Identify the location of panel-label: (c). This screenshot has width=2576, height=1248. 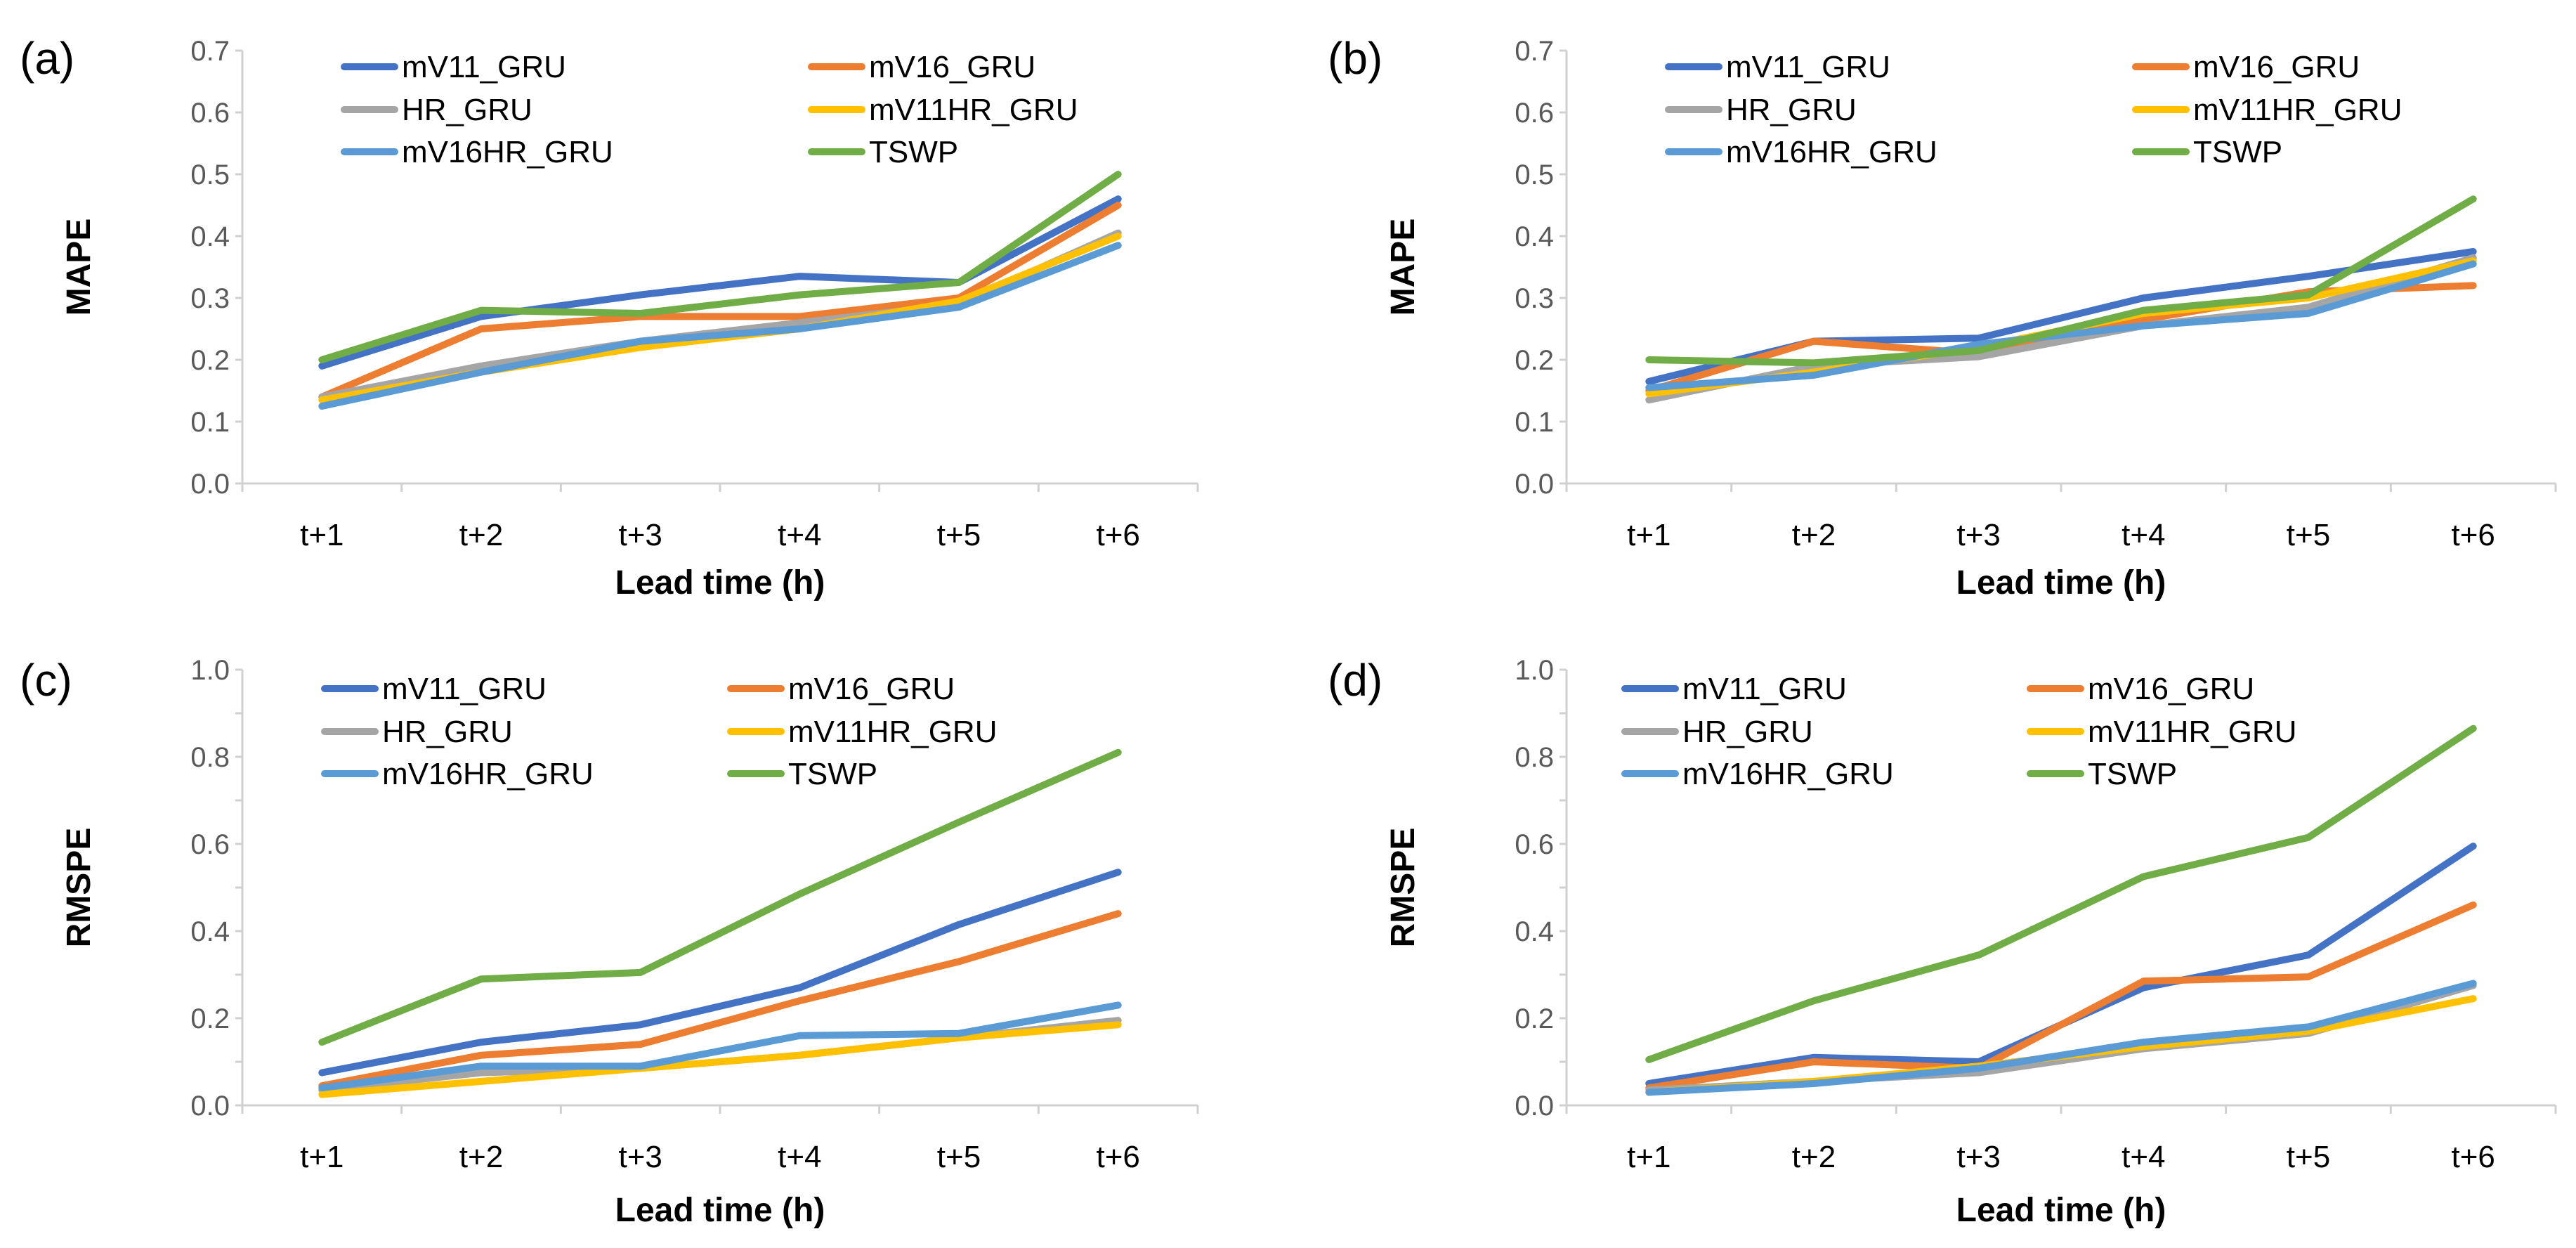
(46, 681).